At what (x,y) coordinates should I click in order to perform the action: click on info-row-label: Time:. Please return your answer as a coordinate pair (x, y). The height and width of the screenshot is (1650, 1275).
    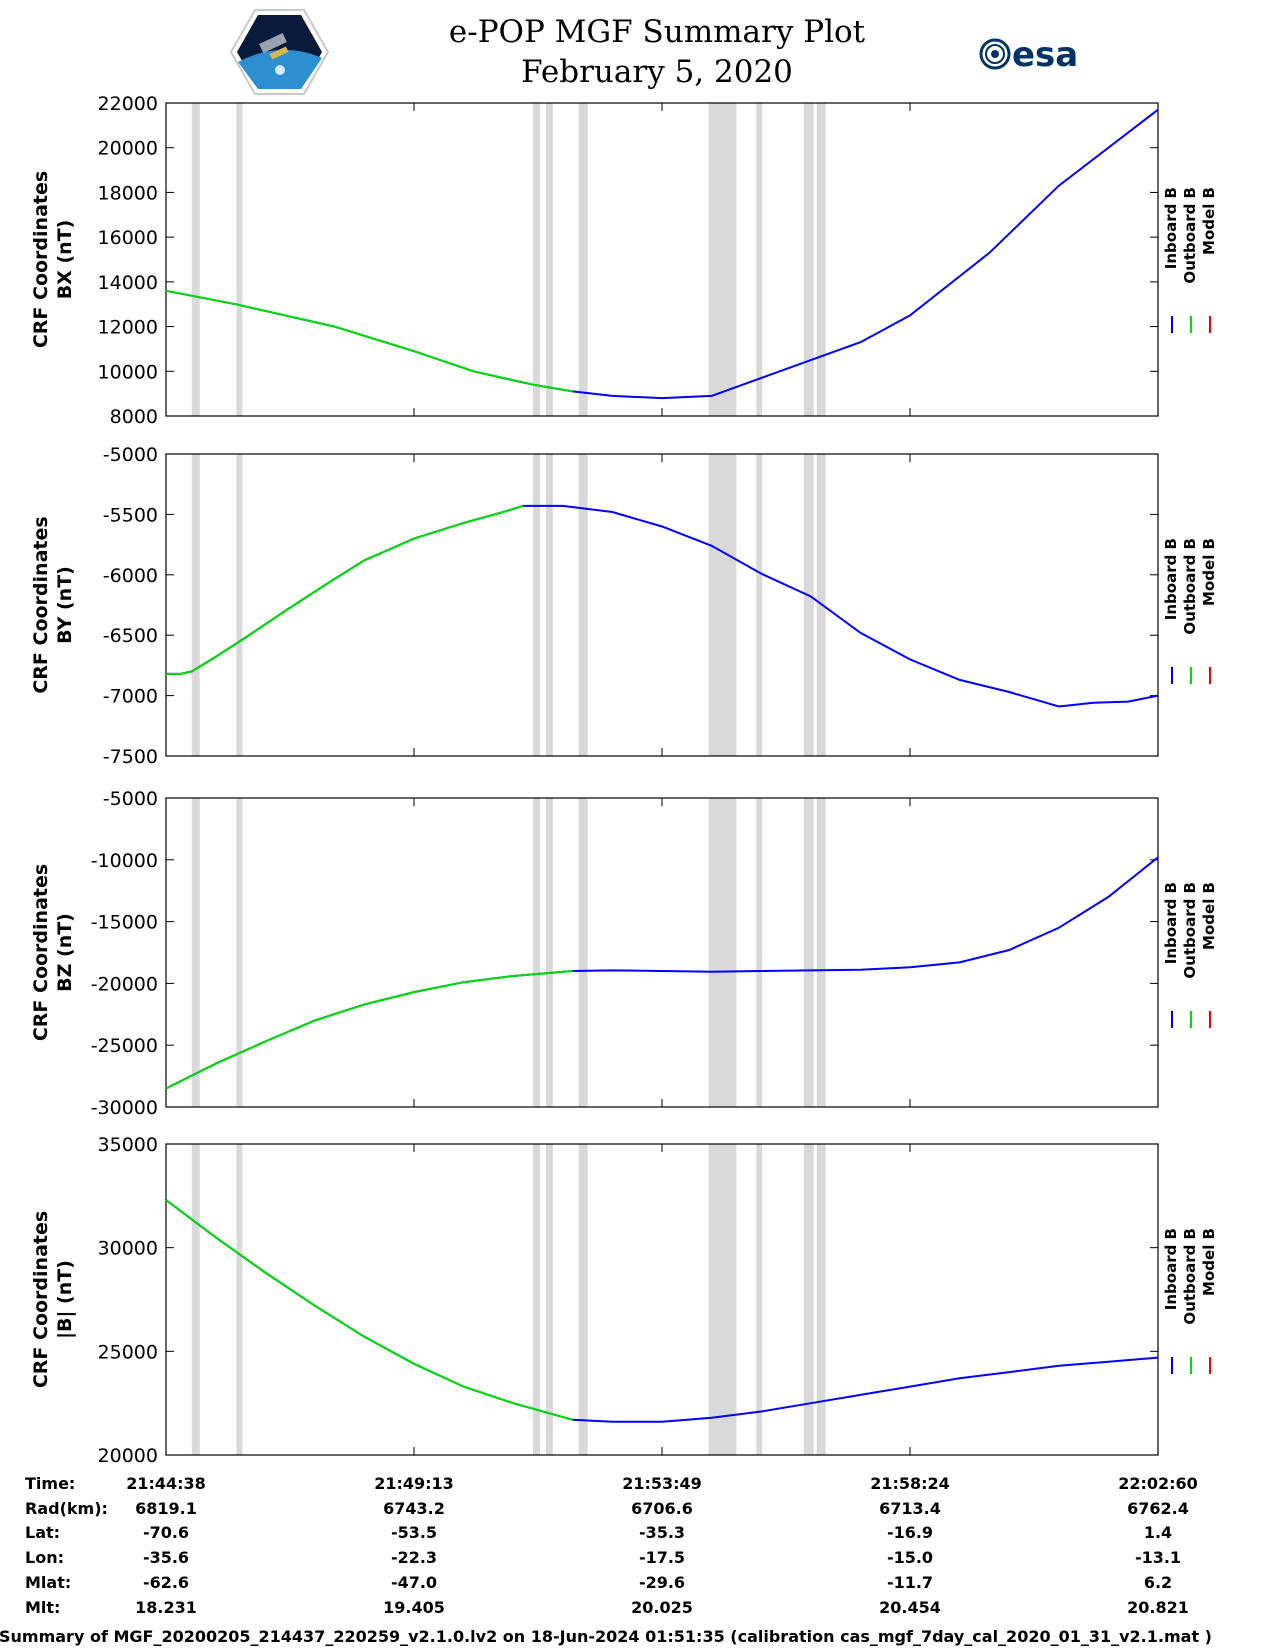
    Looking at the image, I should click on (50, 1483).